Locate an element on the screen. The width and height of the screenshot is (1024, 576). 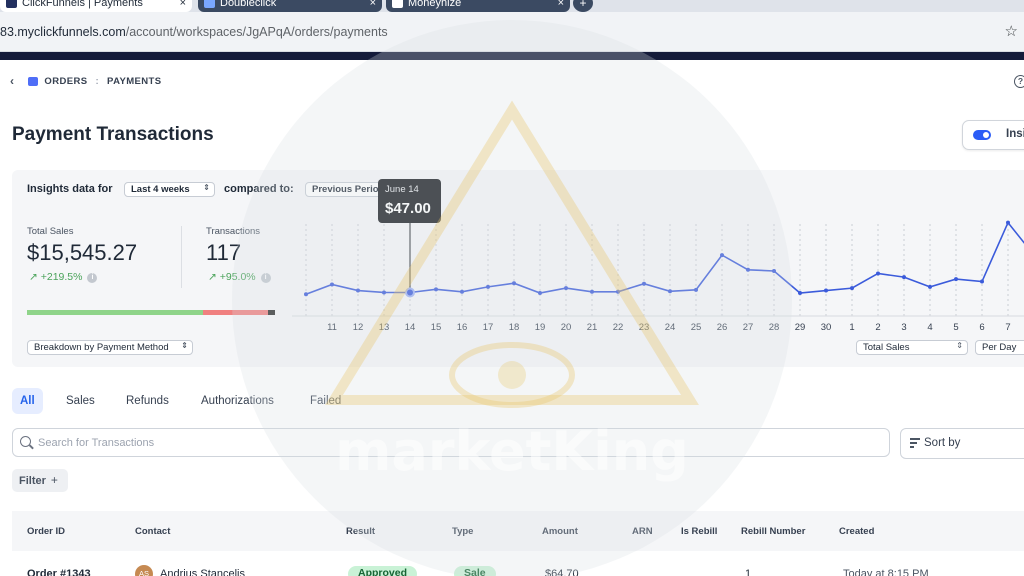
transactions-label: Transactions is located at coordinates (233, 231).